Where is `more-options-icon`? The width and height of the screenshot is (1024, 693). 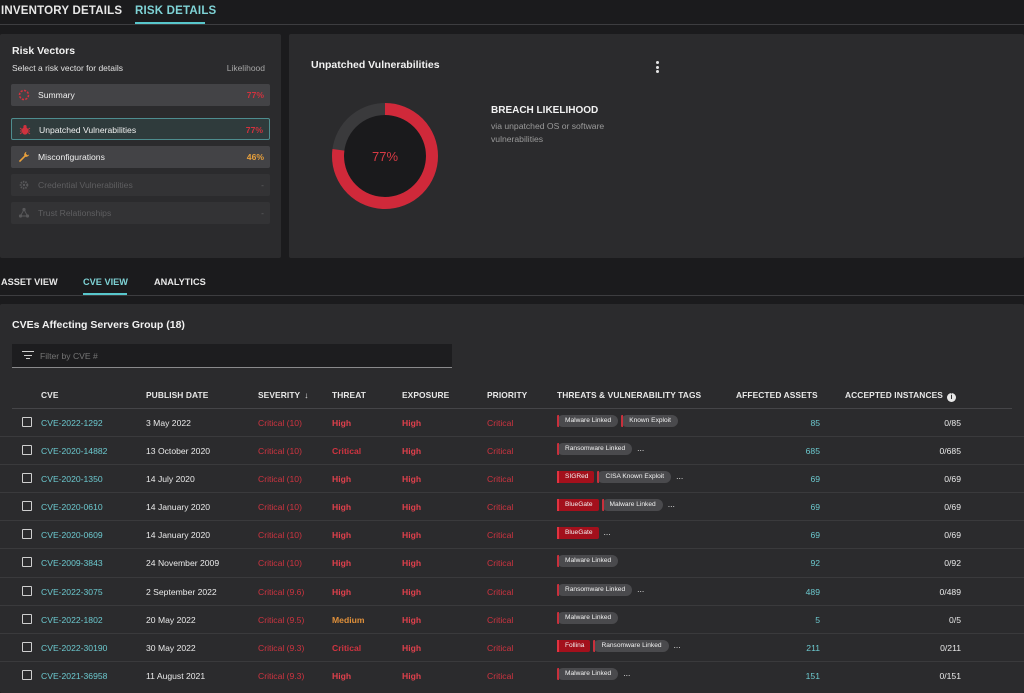
more-options-icon is located at coordinates (657, 68).